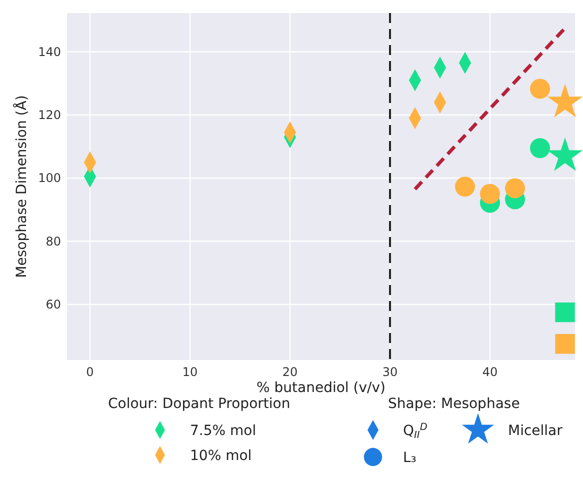 The height and width of the screenshot is (481, 583). Describe the element at coordinates (21, 186) in the screenshot. I see `y-axis-title: Mesophase Dimension (Å)` at that location.